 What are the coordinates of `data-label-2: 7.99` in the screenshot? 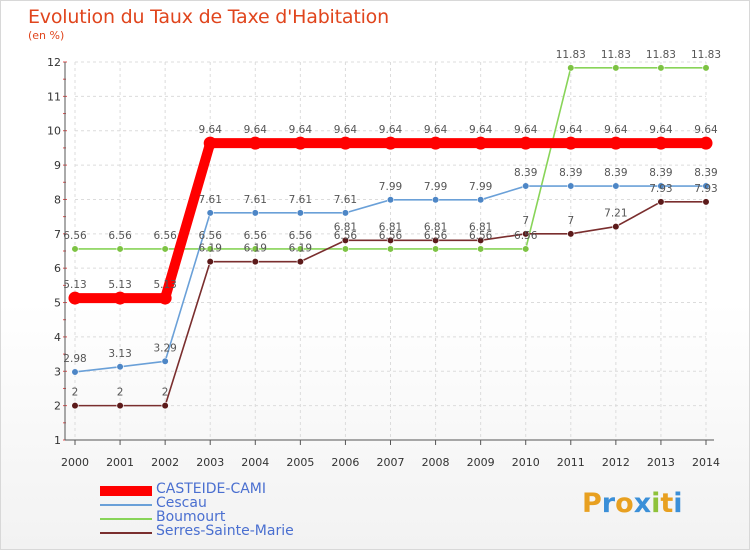 It's located at (480, 187).